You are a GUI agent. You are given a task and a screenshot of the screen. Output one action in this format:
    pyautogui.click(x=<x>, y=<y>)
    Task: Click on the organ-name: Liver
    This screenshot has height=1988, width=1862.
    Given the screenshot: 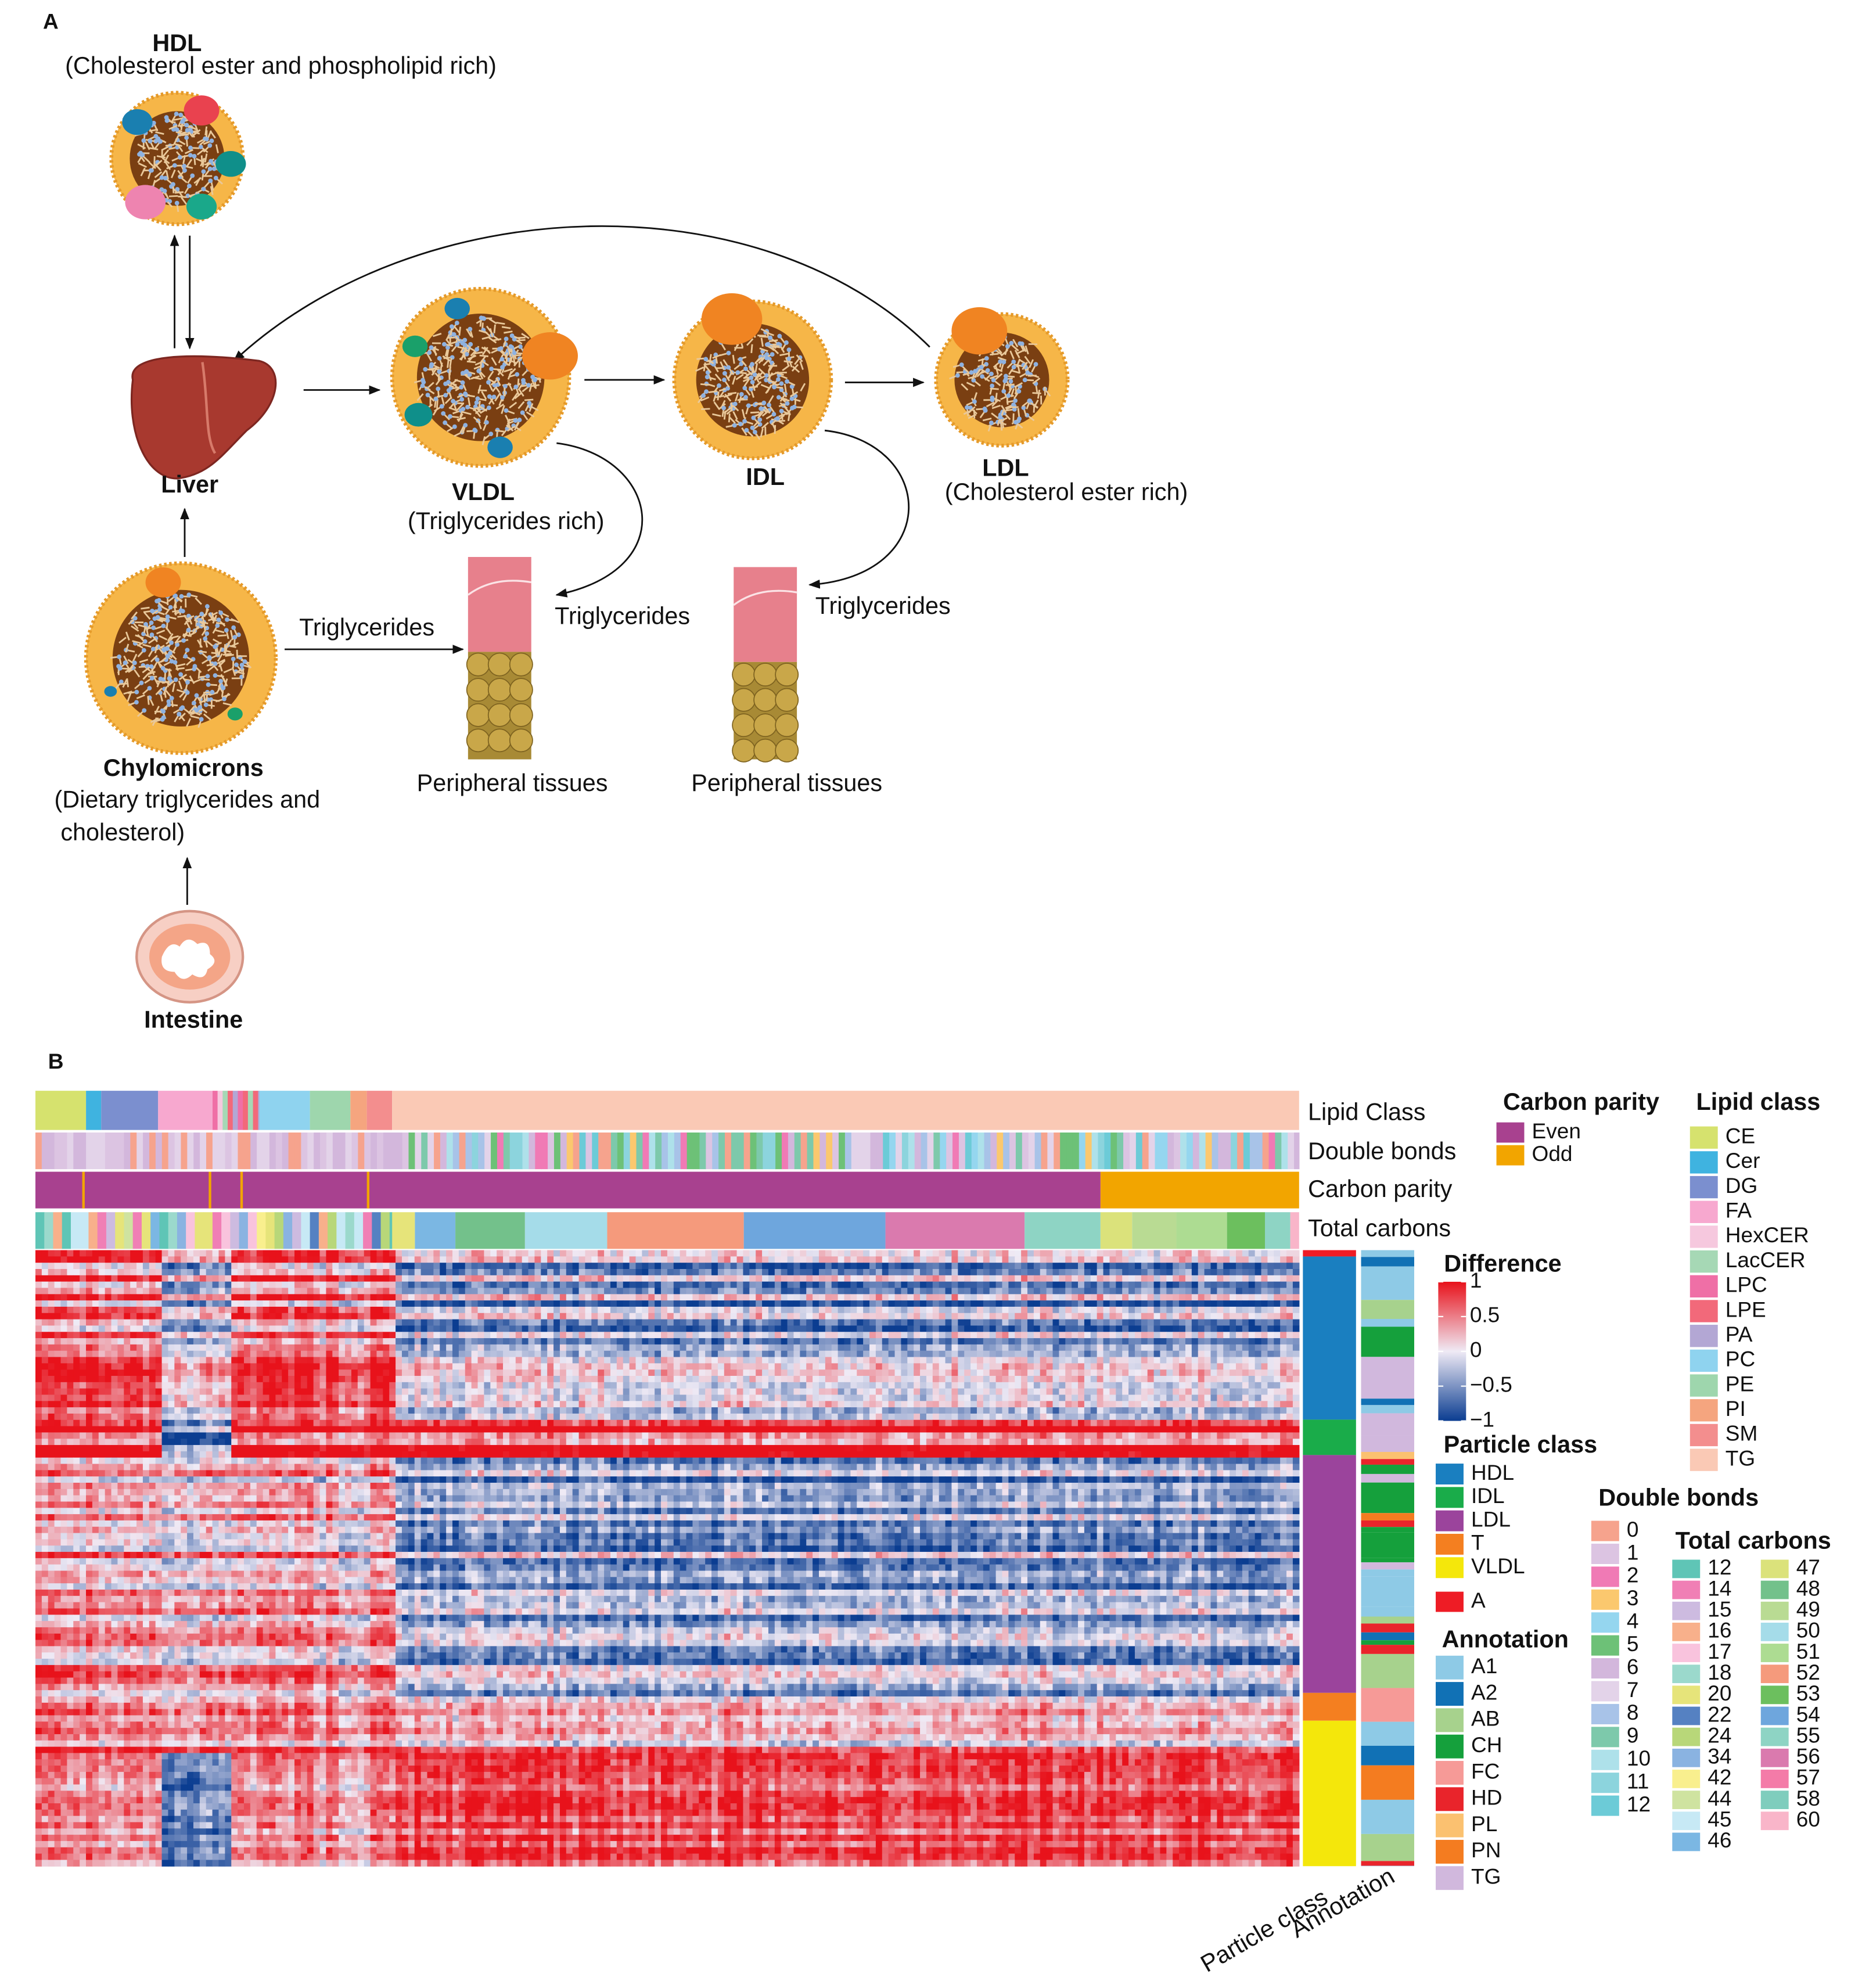 What is the action you would take?
    pyautogui.click(x=189, y=484)
    